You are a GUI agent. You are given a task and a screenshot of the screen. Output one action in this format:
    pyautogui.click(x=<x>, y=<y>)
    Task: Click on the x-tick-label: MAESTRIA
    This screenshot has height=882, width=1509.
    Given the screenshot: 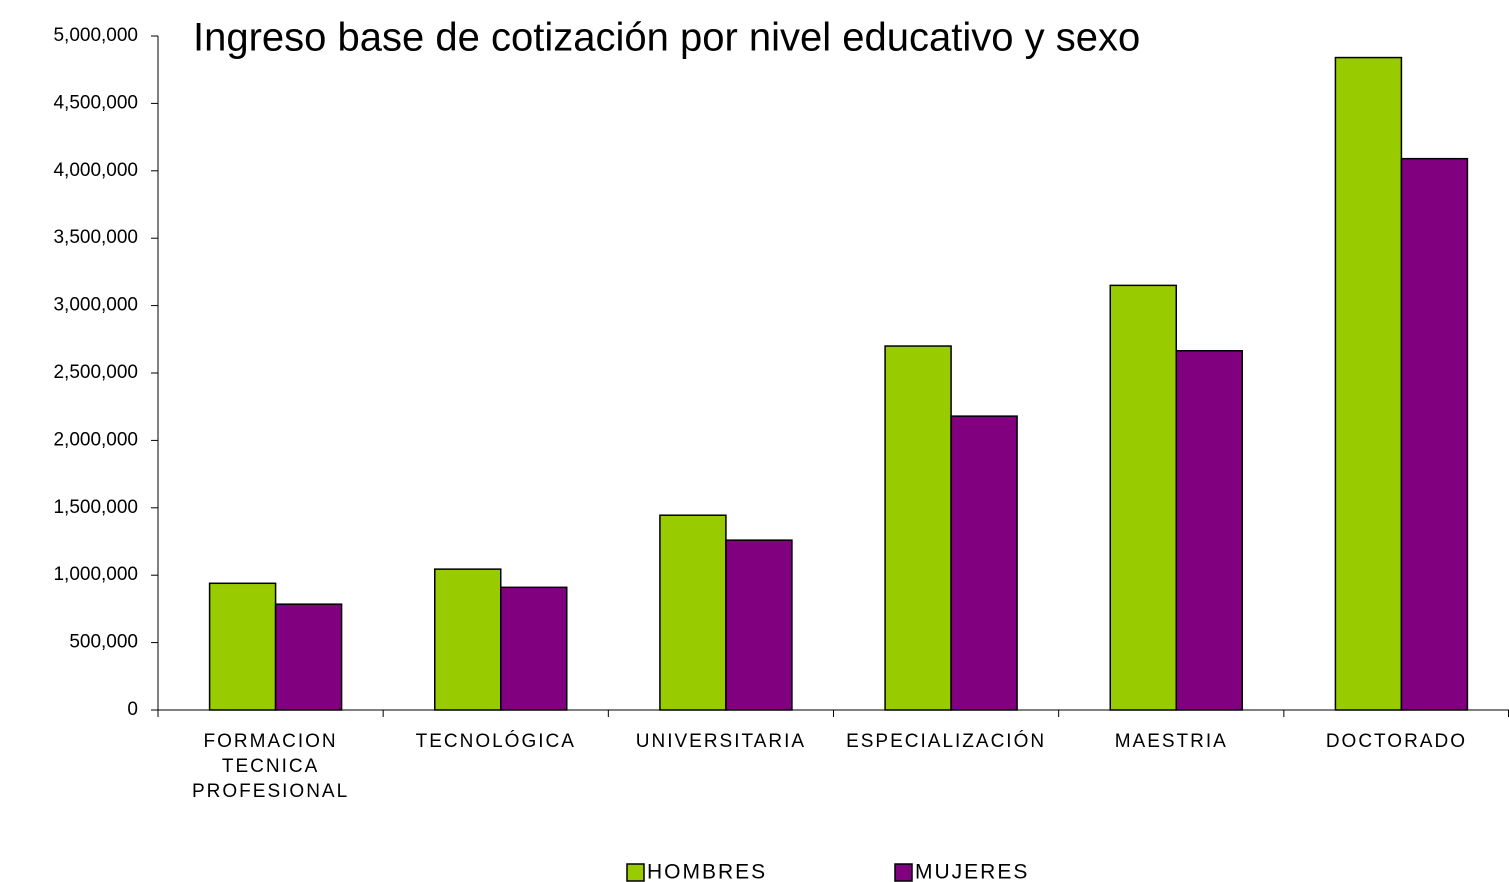 What is the action you would take?
    pyautogui.click(x=1171, y=741)
    